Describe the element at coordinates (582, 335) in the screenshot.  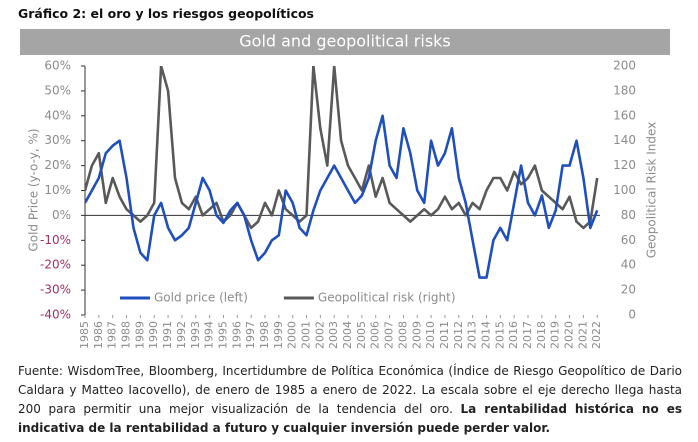
I see `x-tick-label: 2021` at that location.